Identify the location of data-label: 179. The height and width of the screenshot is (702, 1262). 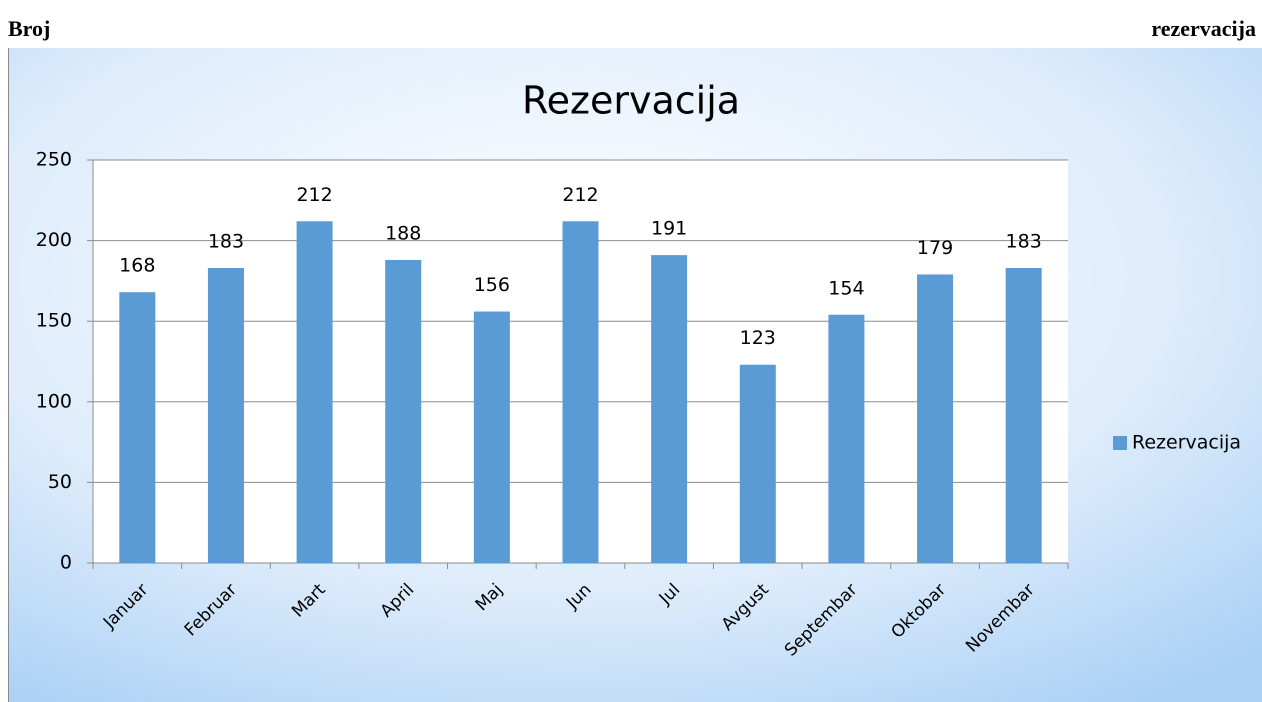
(935, 248).